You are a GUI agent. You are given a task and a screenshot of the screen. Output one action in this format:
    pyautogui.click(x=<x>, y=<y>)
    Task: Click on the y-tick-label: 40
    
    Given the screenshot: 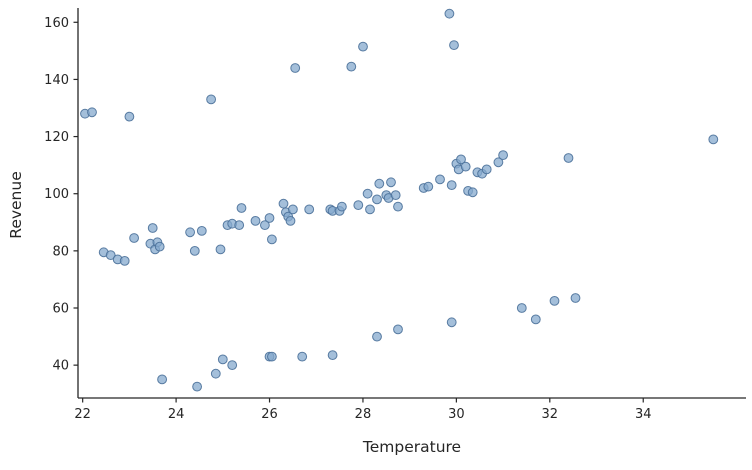 What is the action you would take?
    pyautogui.click(x=60, y=366)
    